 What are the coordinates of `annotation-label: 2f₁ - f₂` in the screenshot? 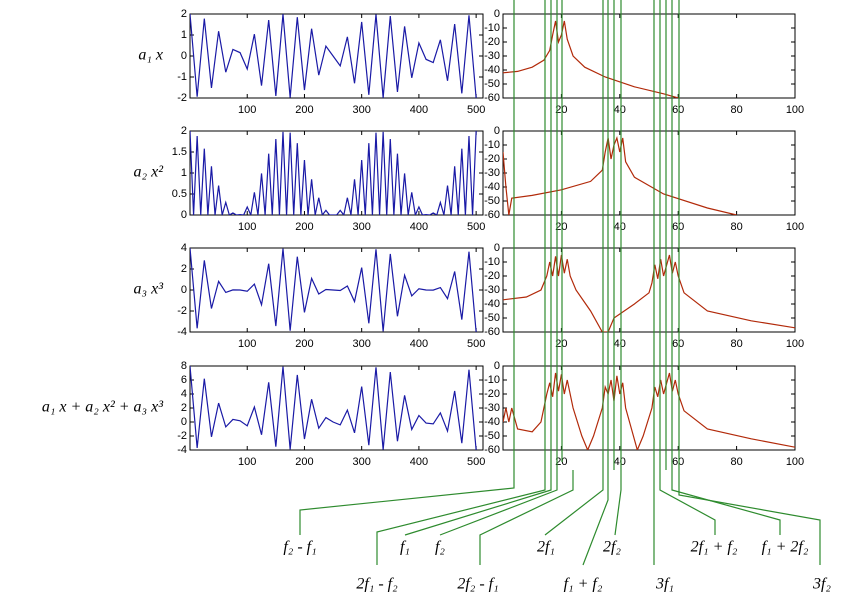 It's located at (377, 584).